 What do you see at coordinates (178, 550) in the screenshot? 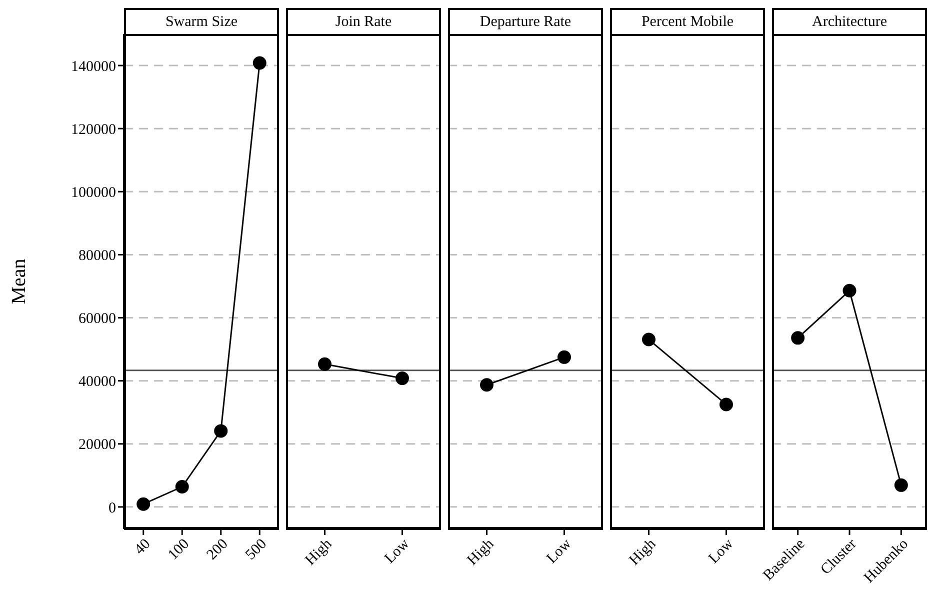
I see `x-tick-label: 100` at bounding box center [178, 550].